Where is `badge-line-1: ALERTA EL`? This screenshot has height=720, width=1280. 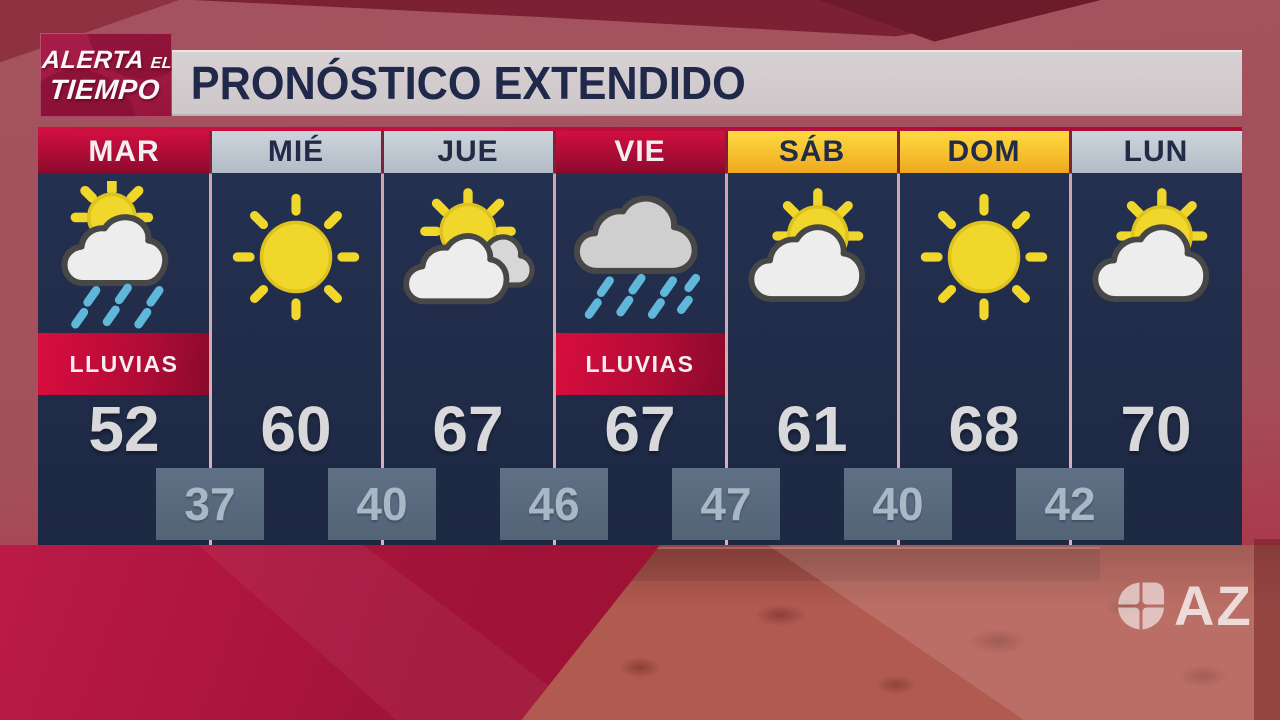
badge-line-1: ALERTA EL is located at coordinates (107, 60).